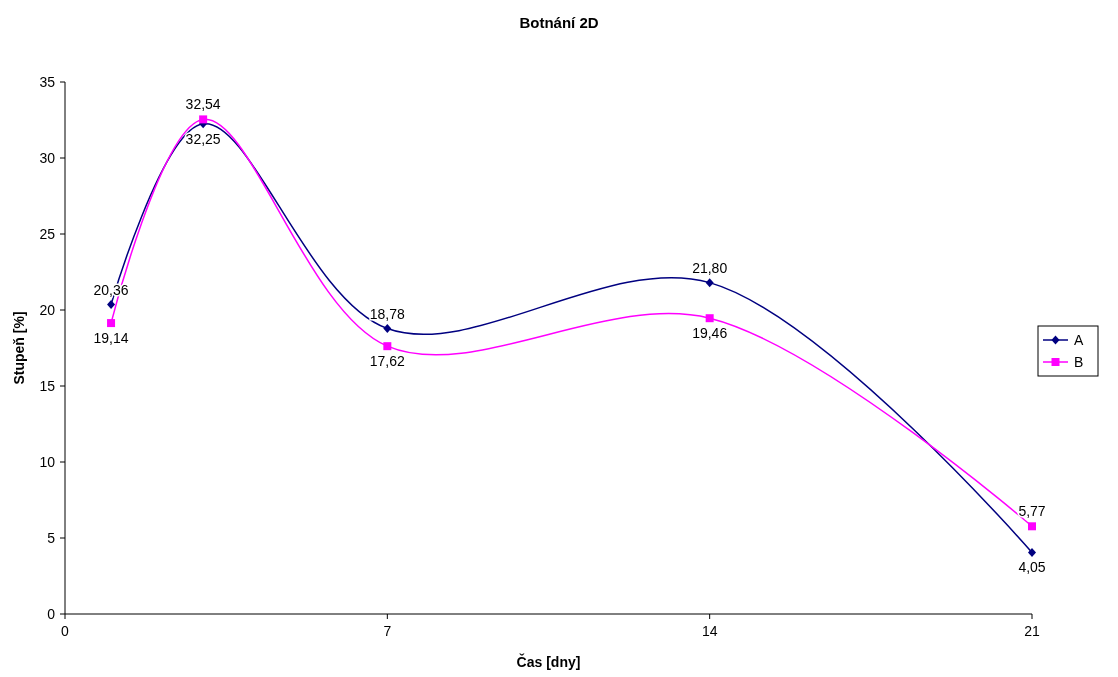 This screenshot has height=677, width=1118. What do you see at coordinates (19, 348) in the screenshot?
I see `y-axis-title: Stupeň [%]` at bounding box center [19, 348].